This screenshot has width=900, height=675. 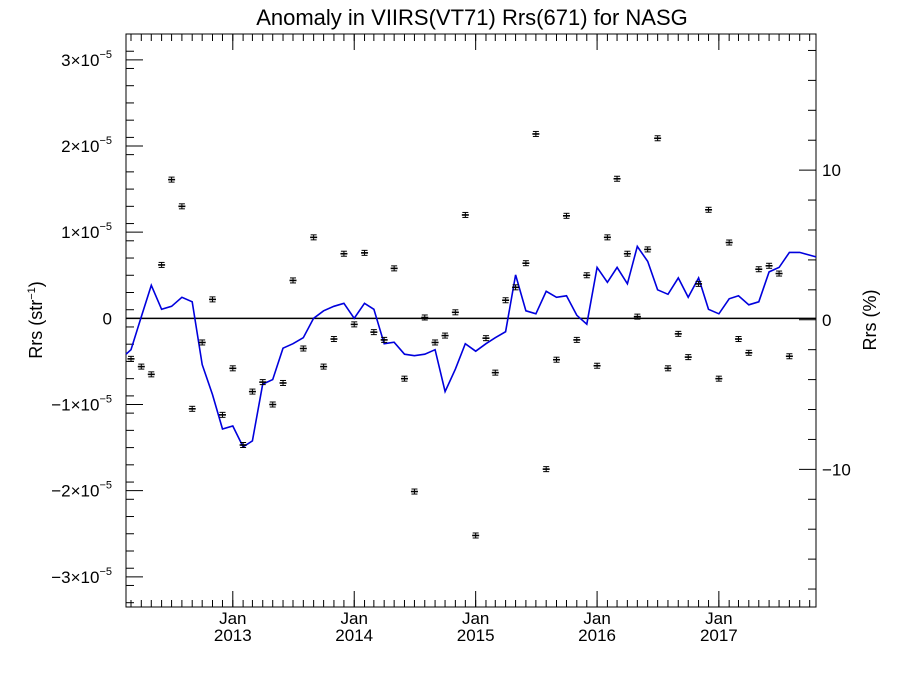 I want to click on y-axis-title-sup: −1, so click(x=32, y=293).